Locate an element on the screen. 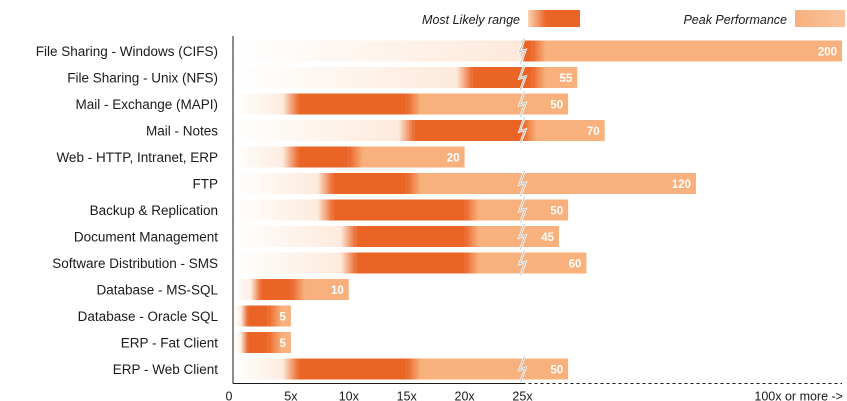 The width and height of the screenshot is (847, 401). bar-row: Backup & Replication 50 is located at coordinates (329, 210).